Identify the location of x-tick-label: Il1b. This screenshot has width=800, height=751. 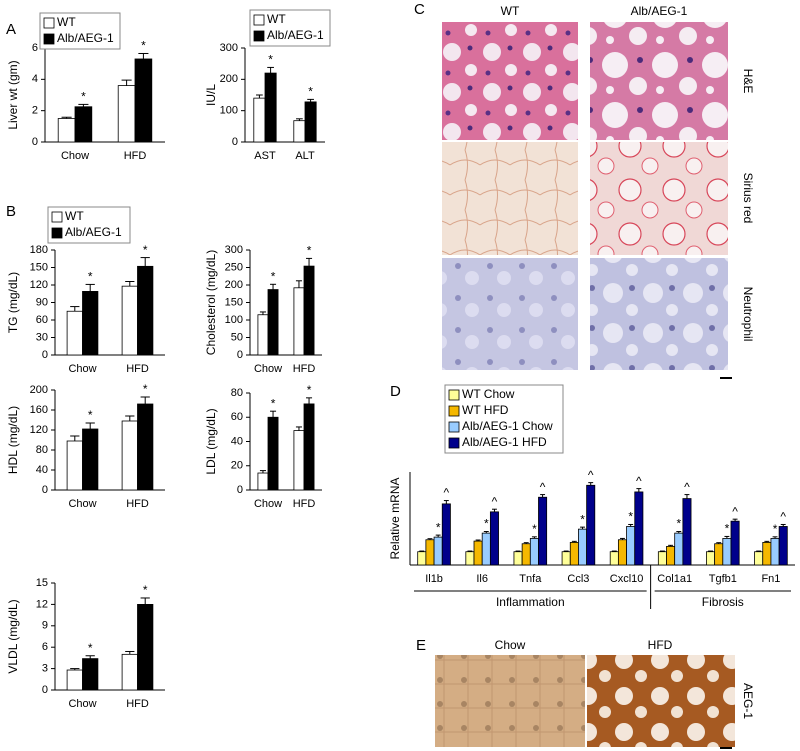
(434, 579).